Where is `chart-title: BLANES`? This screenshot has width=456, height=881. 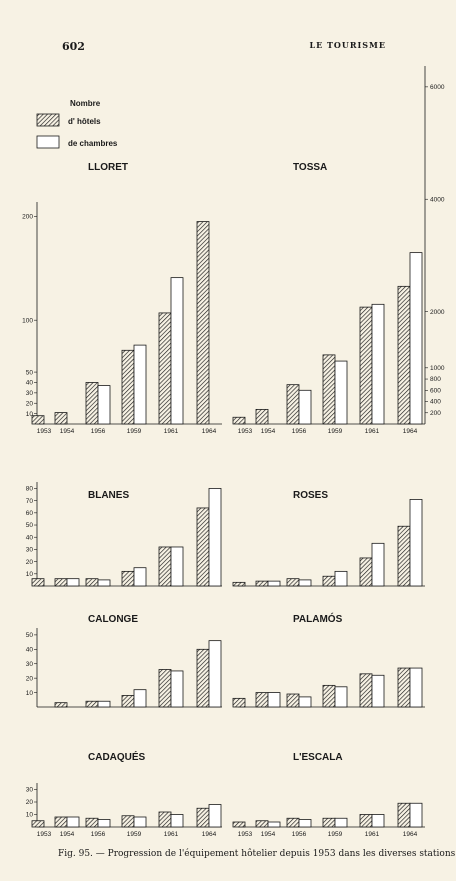 chart-title: BLANES is located at coordinates (108, 495).